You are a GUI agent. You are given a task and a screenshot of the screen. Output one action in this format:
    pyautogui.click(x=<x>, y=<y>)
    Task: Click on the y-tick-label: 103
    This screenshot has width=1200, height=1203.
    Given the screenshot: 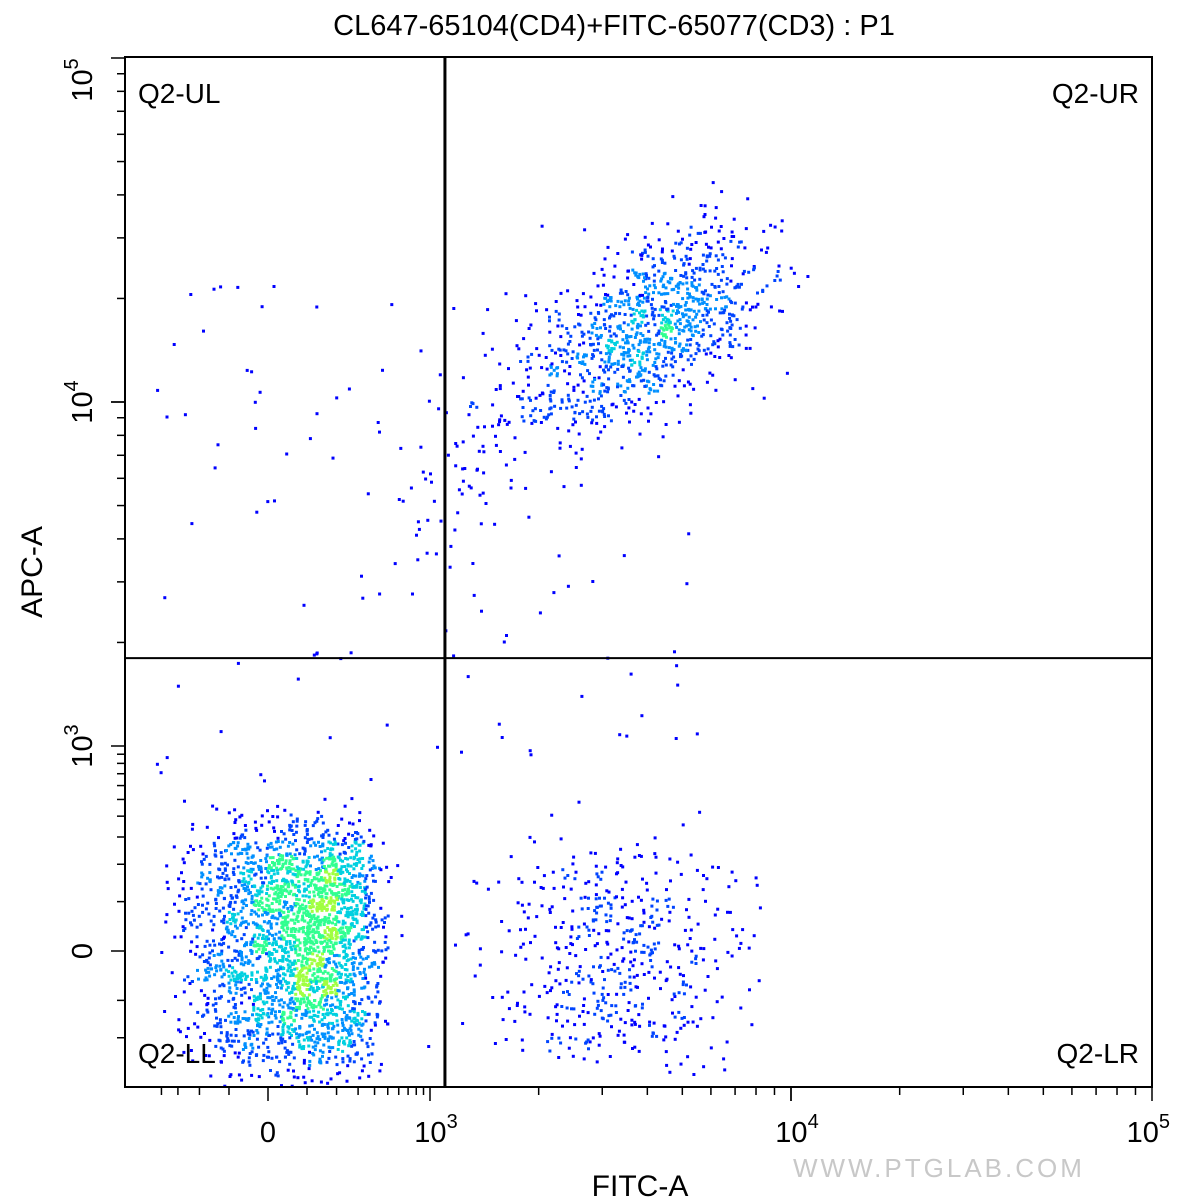 What is the action you would take?
    pyautogui.click(x=80, y=745)
    